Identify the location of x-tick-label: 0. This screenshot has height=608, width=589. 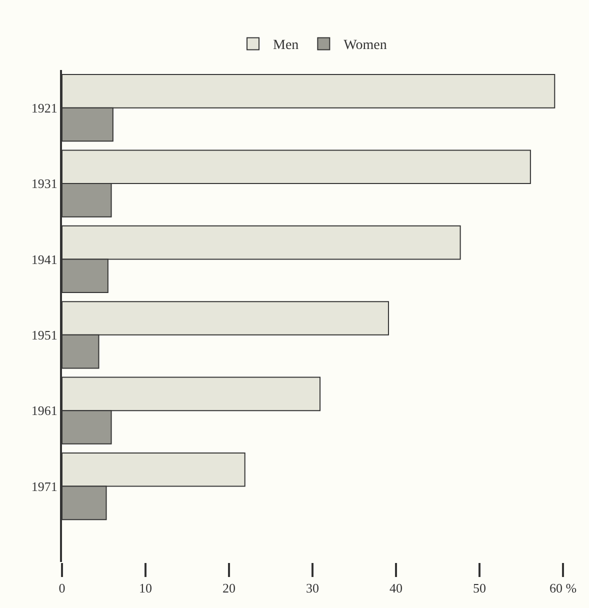
(62, 588).